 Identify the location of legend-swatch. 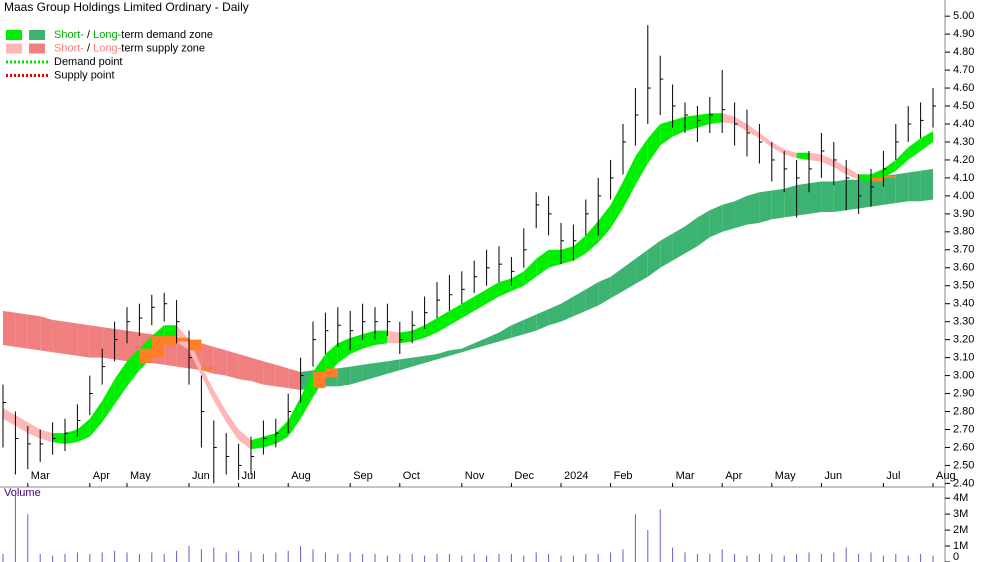
(14, 48).